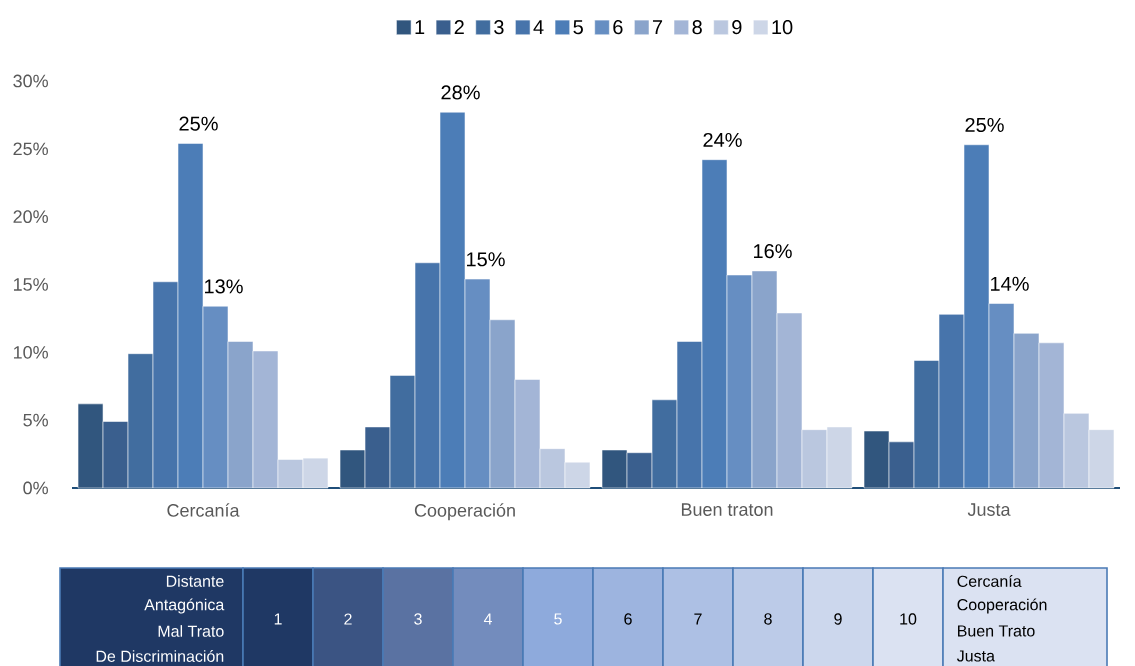  Describe the element at coordinates (487, 619) in the screenshot. I see `text: 4` at that location.